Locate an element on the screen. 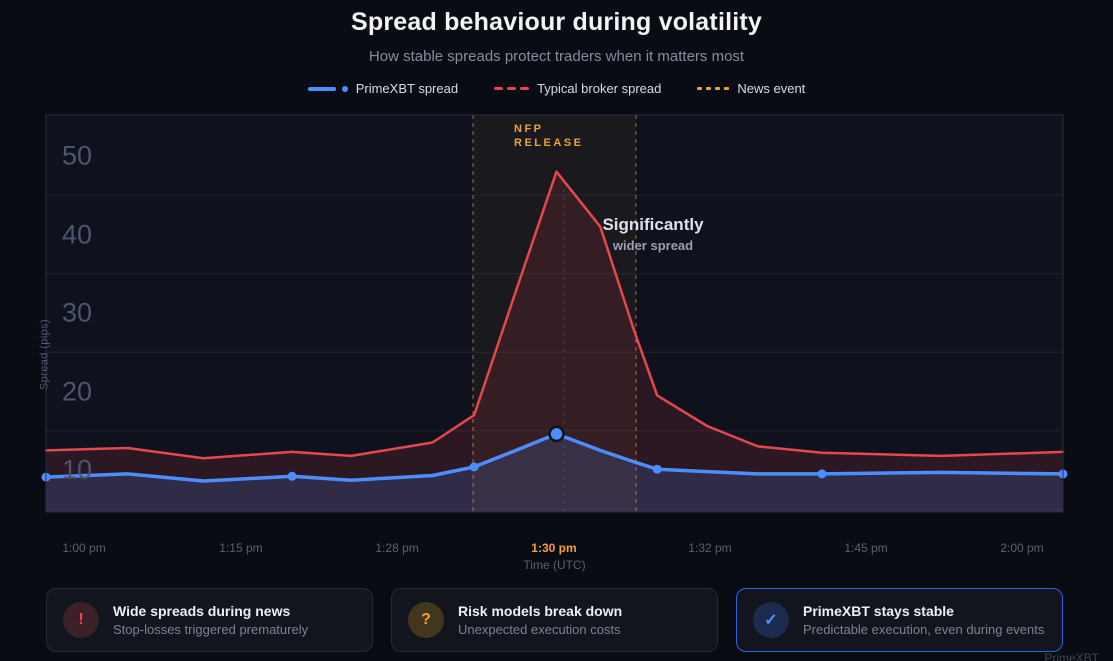 This screenshot has height=661, width=1113. x-tick-label: 1:00 pm is located at coordinates (84, 548).